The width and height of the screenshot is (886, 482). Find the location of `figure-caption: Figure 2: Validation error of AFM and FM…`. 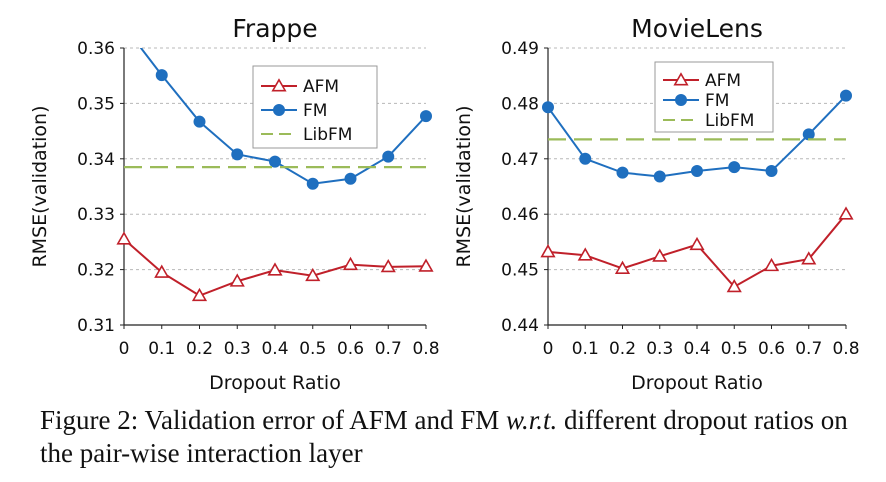

figure-caption: Figure 2: Validation error of AFM and FM… is located at coordinates (450, 437).